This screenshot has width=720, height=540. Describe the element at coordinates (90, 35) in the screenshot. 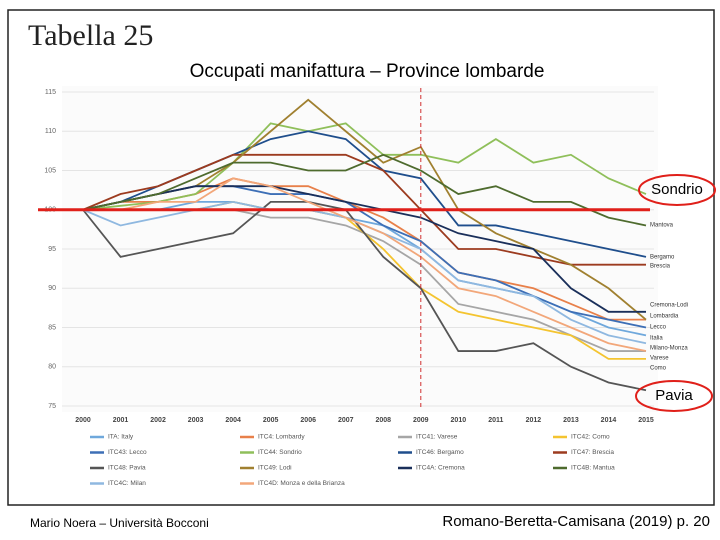

I see `slide-title: Tabella 25` at that location.